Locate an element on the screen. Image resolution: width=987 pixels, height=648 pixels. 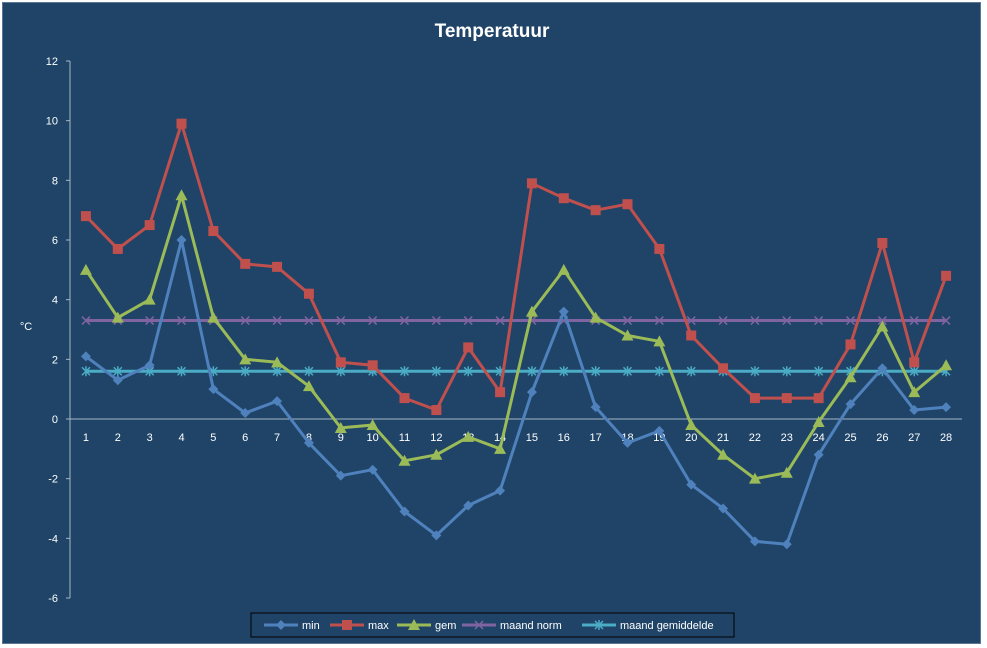
x-tick-label: 7 is located at coordinates (277, 438).